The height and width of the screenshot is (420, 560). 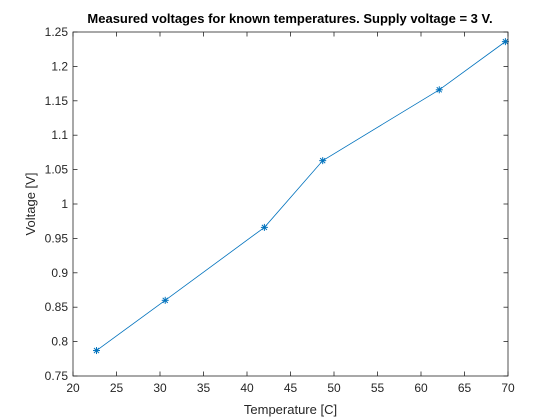 I want to click on y-tick-label: 1, so click(x=64, y=204).